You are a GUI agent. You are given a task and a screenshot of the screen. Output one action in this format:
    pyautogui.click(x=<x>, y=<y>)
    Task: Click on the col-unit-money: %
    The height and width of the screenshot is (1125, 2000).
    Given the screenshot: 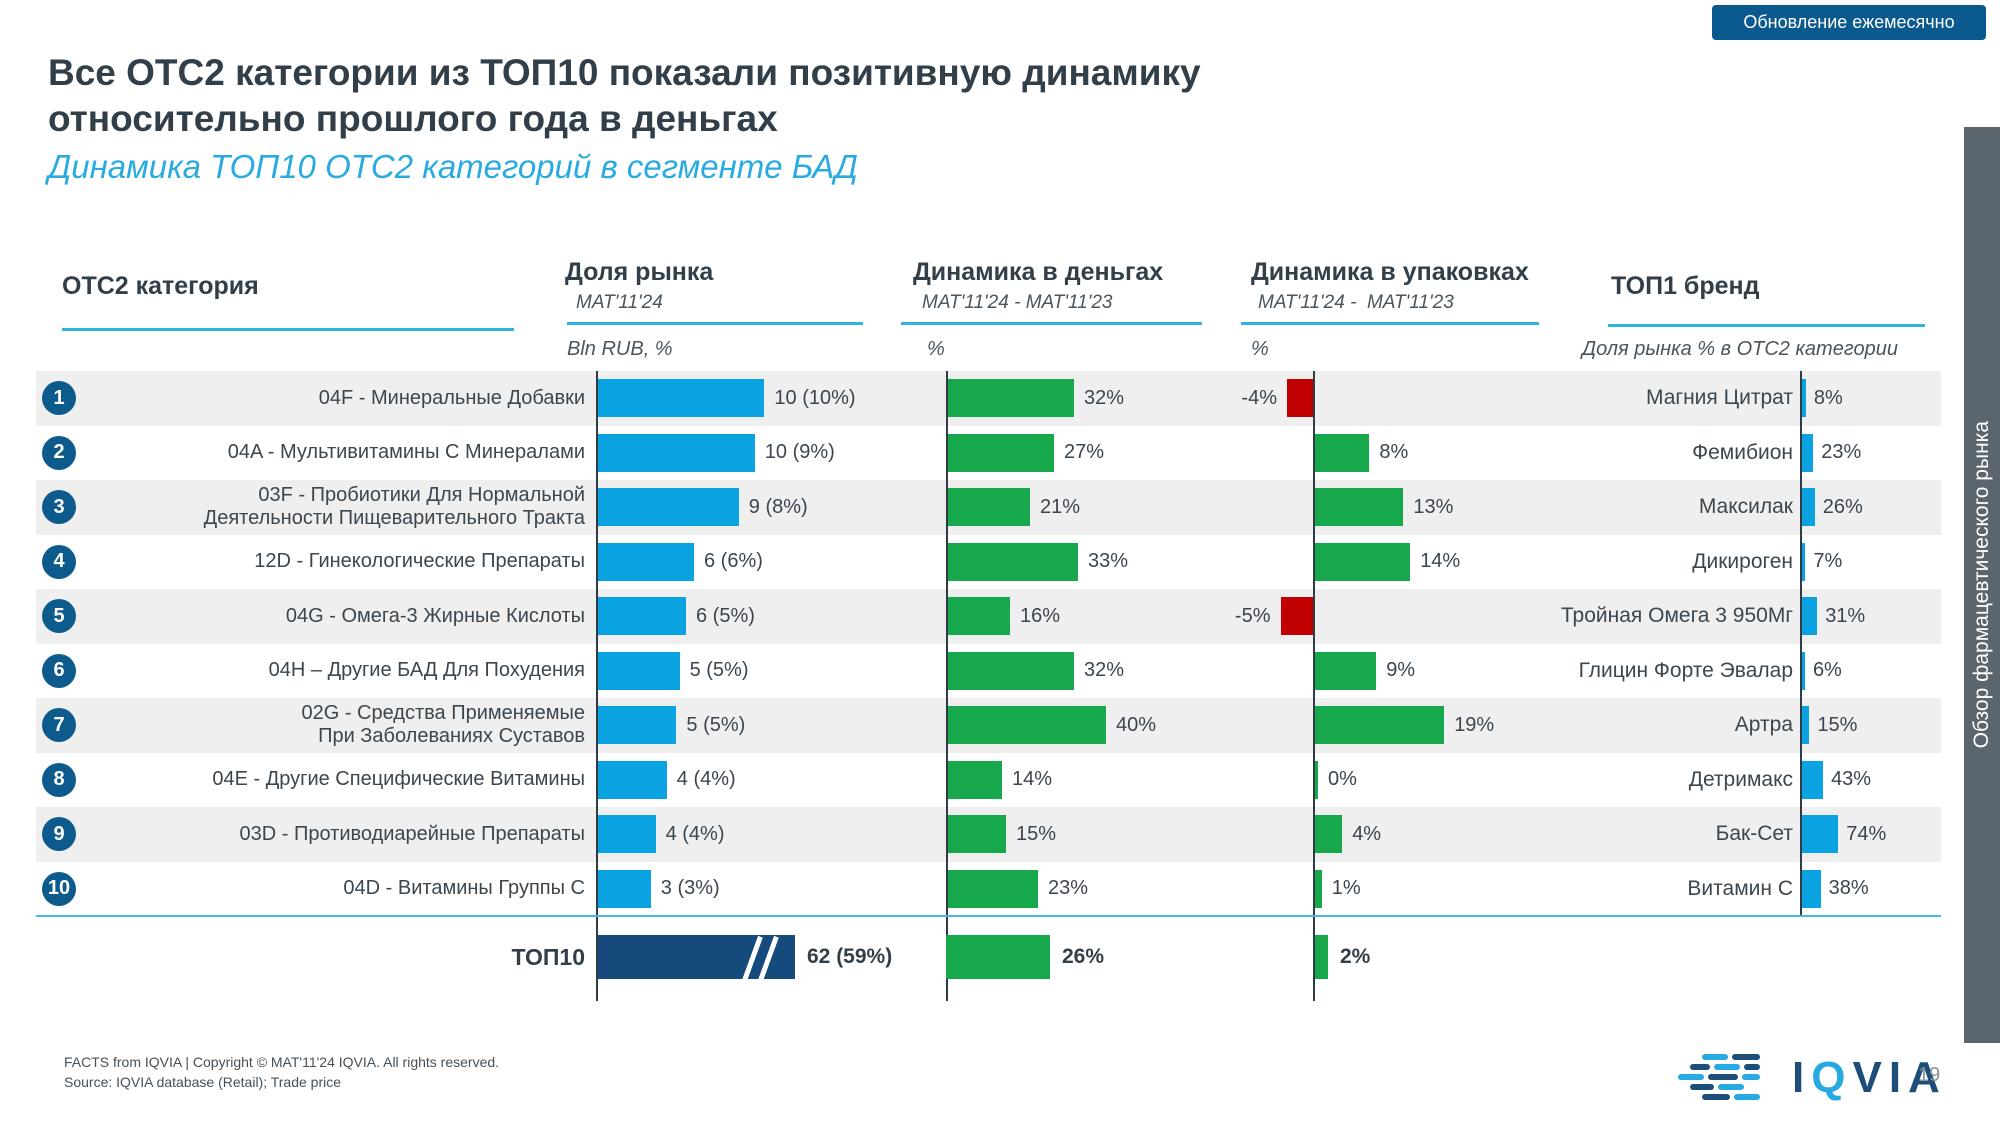 What is the action you would take?
    pyautogui.click(x=936, y=349)
    